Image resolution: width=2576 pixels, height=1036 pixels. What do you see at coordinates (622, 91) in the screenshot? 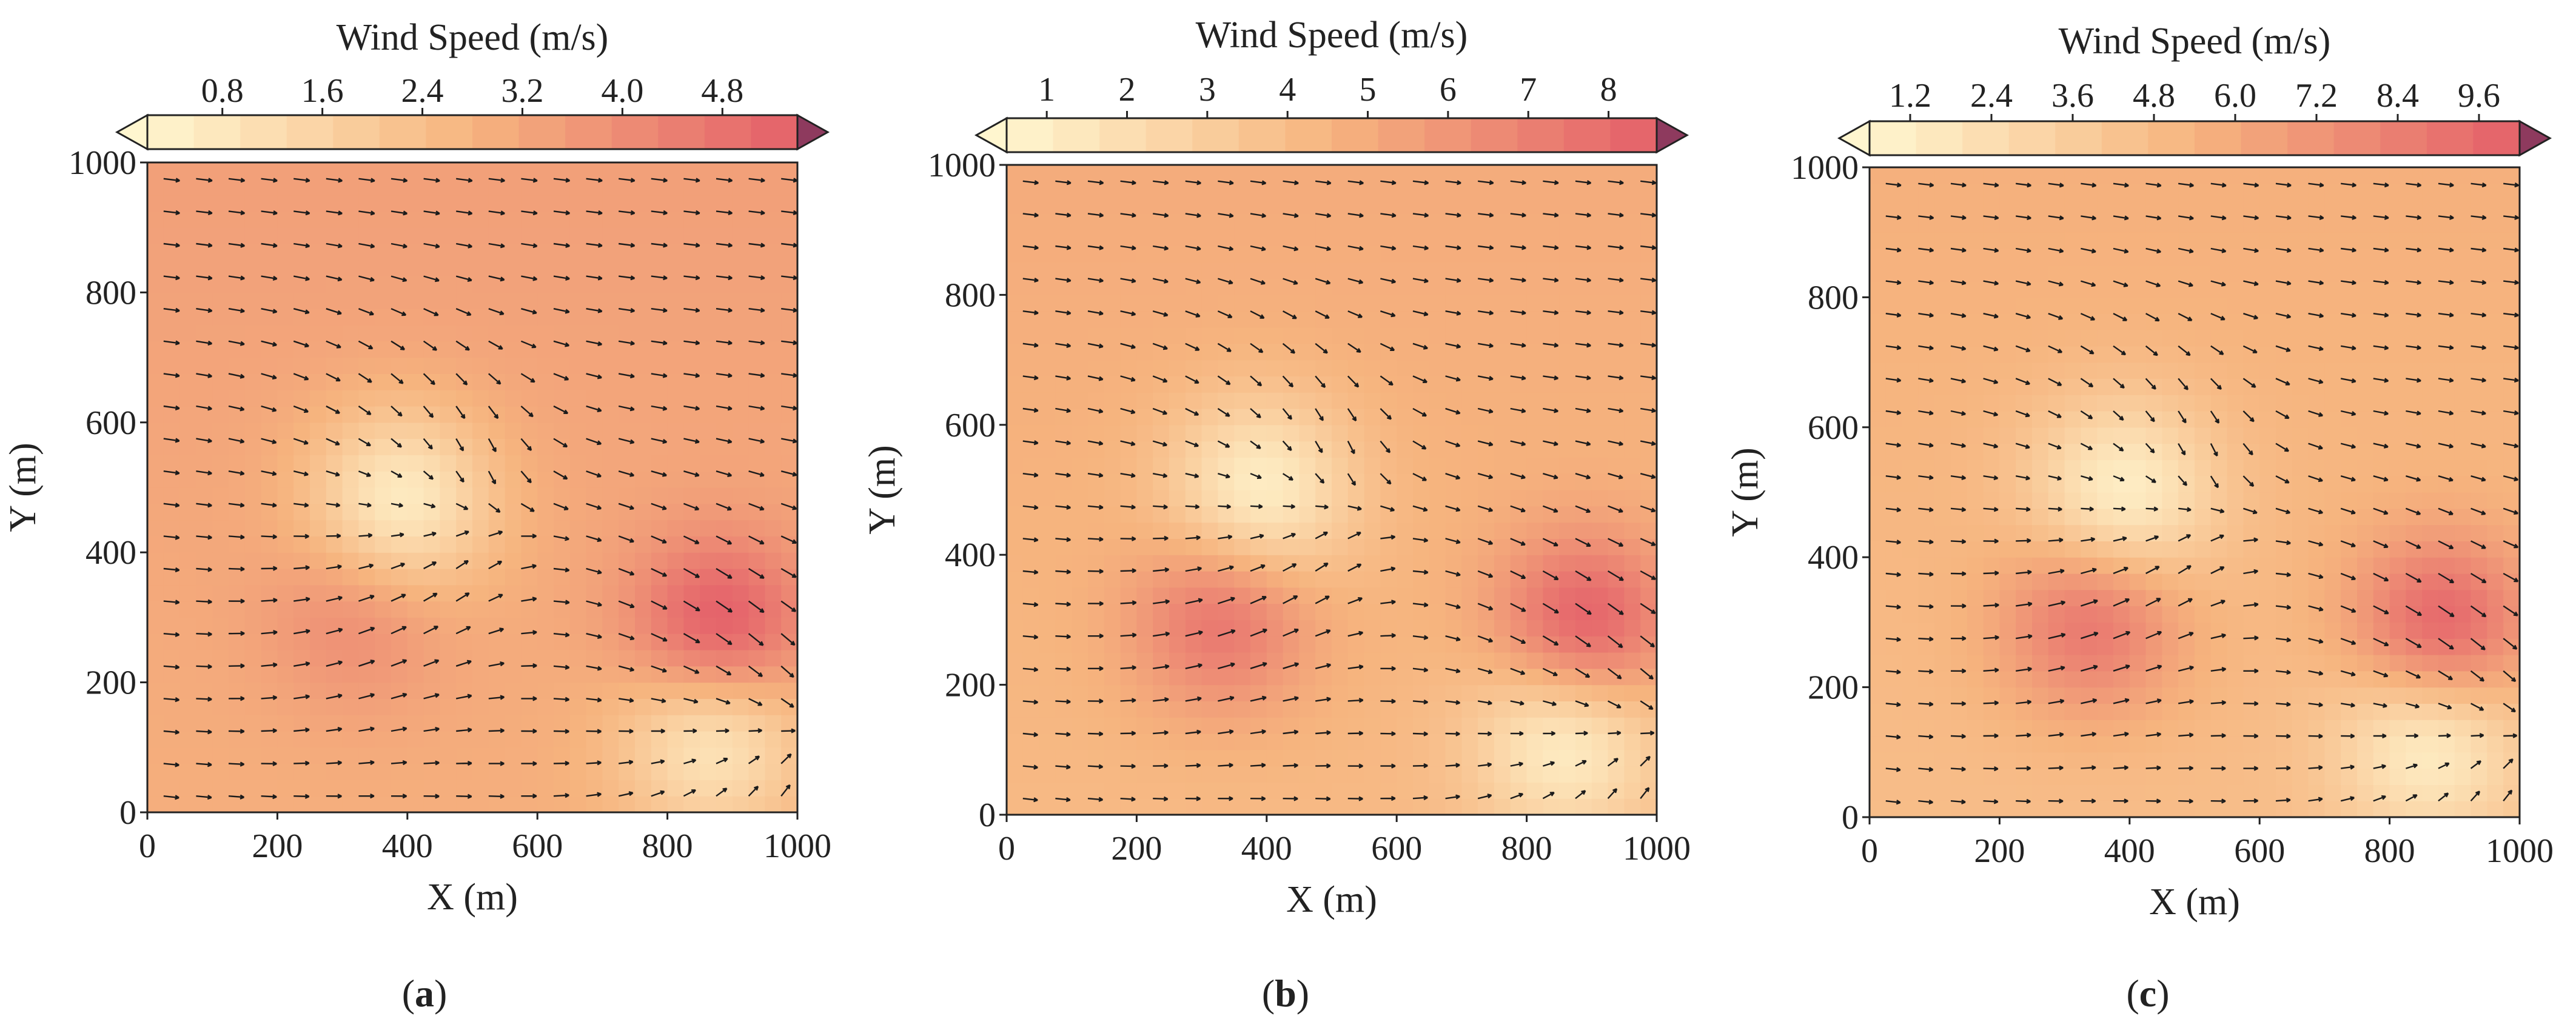
I see `colorbar-tick-label: 4.0` at bounding box center [622, 91].